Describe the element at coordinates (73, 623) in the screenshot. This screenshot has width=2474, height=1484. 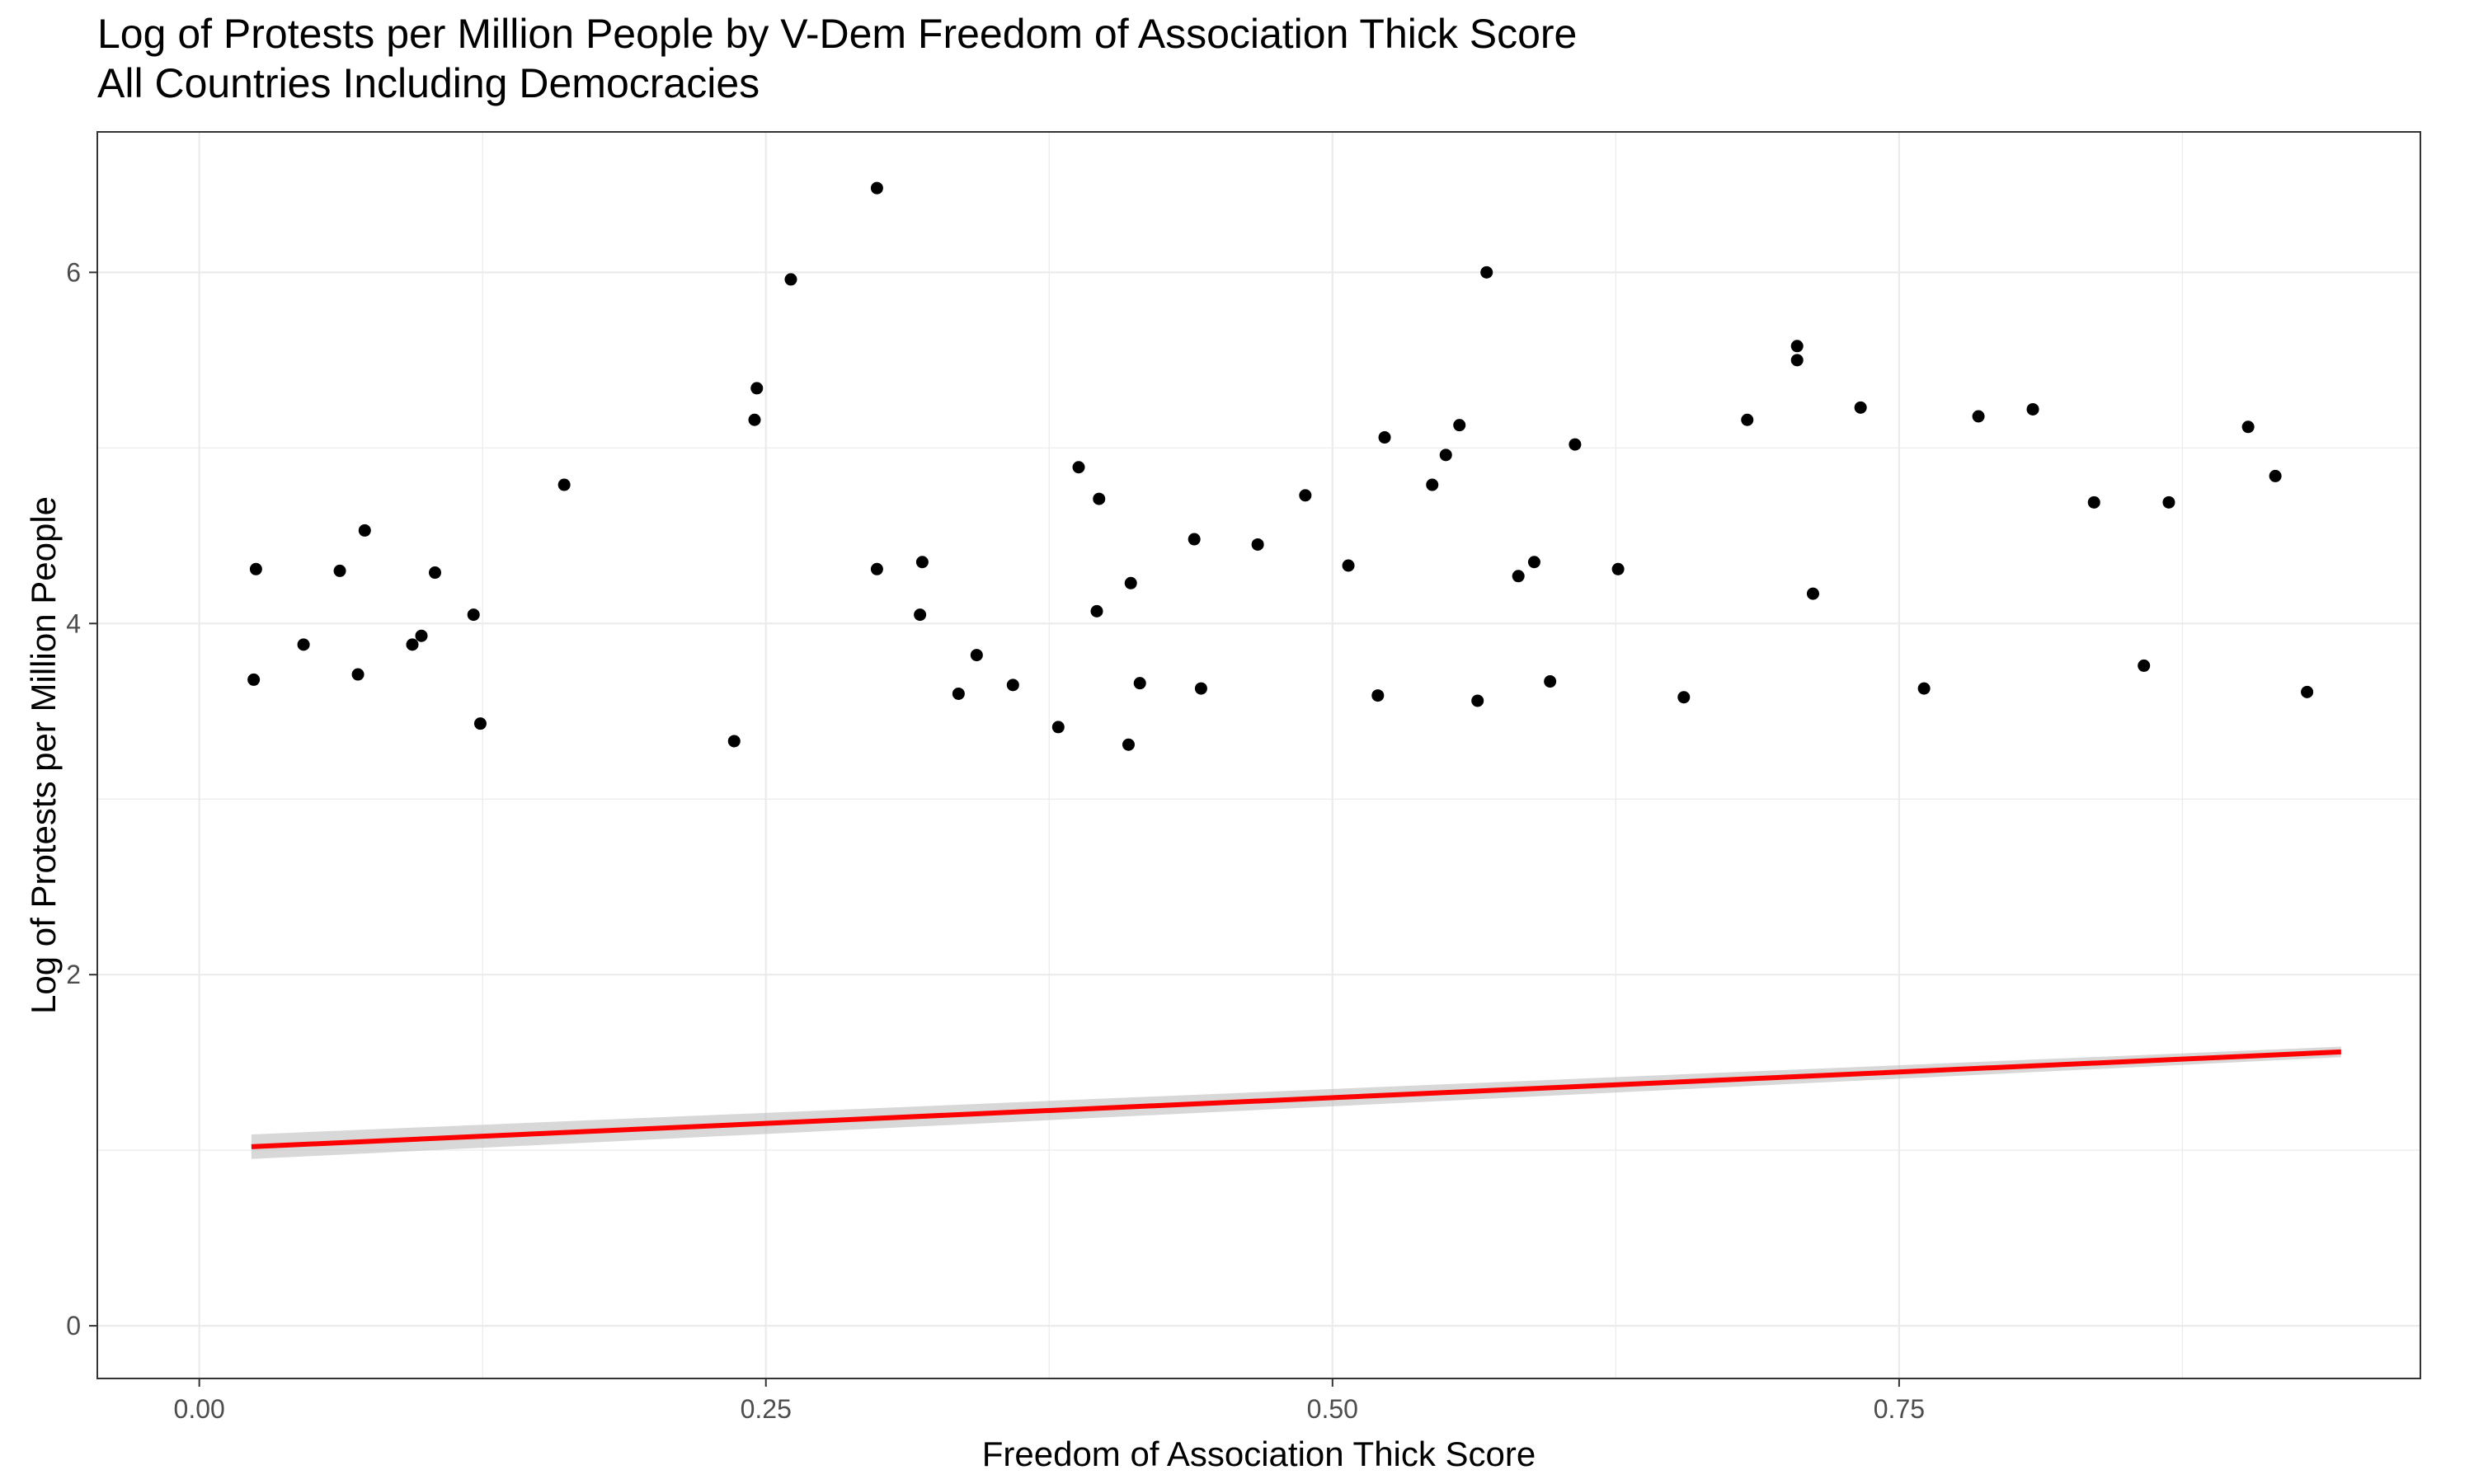
I see `y-tick-label: 4` at that location.